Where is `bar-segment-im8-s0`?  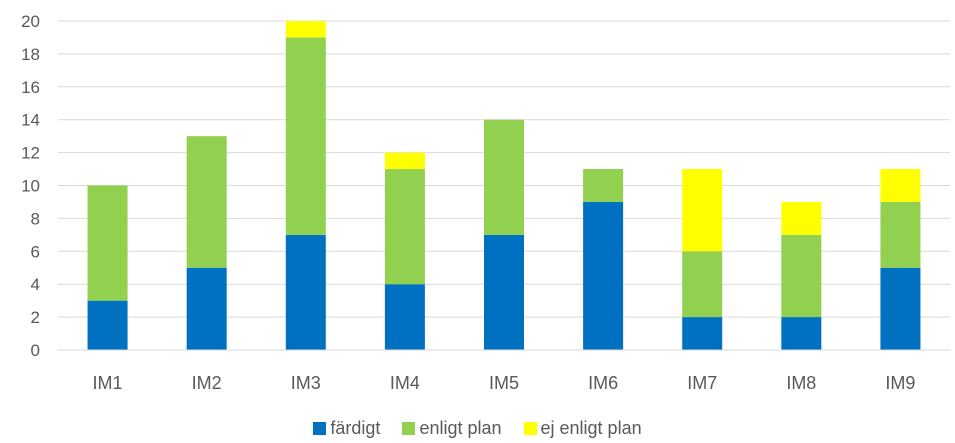 bar-segment-im8-s0 is located at coordinates (801, 333).